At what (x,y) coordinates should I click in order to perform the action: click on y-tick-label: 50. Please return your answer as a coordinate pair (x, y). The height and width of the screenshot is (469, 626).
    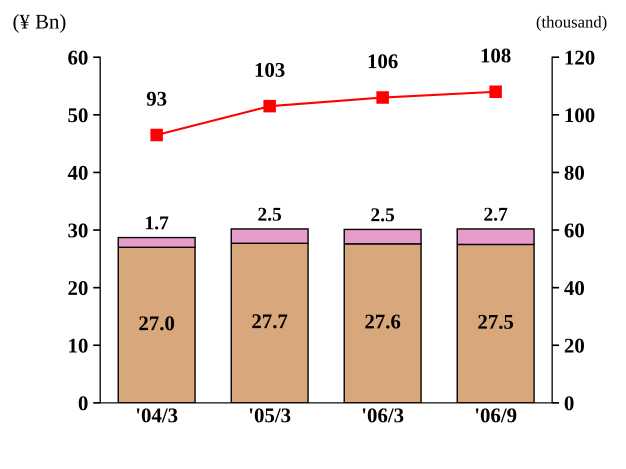
    Looking at the image, I should click on (78, 115).